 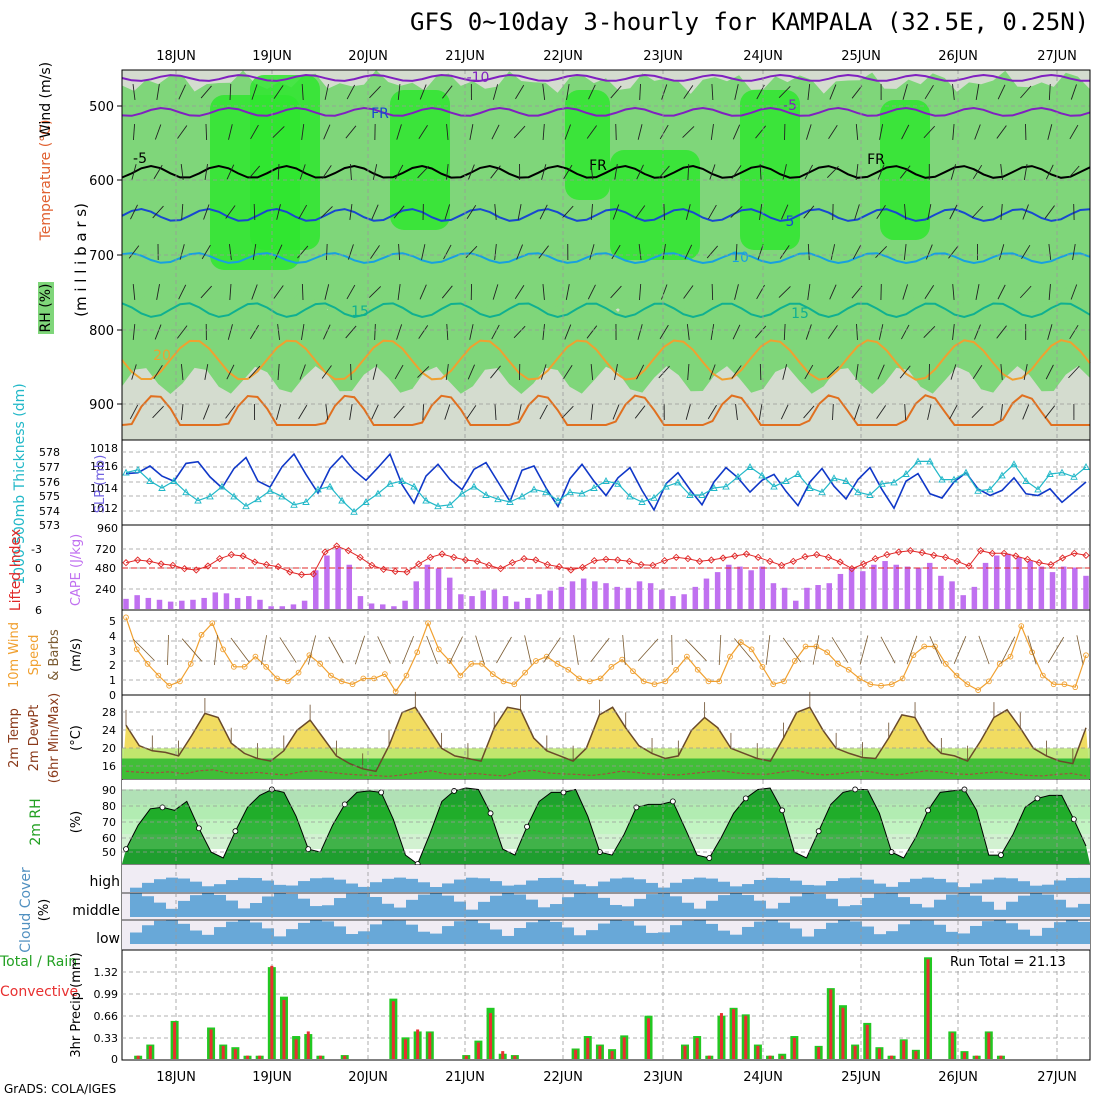 I want to click on day-label-bottom: 25JUN, so click(x=861, y=1077).